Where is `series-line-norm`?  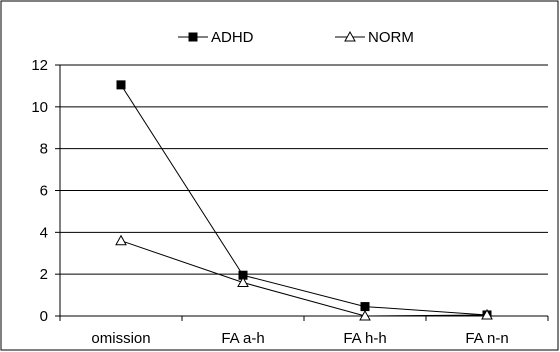 series-line-norm is located at coordinates (304, 278).